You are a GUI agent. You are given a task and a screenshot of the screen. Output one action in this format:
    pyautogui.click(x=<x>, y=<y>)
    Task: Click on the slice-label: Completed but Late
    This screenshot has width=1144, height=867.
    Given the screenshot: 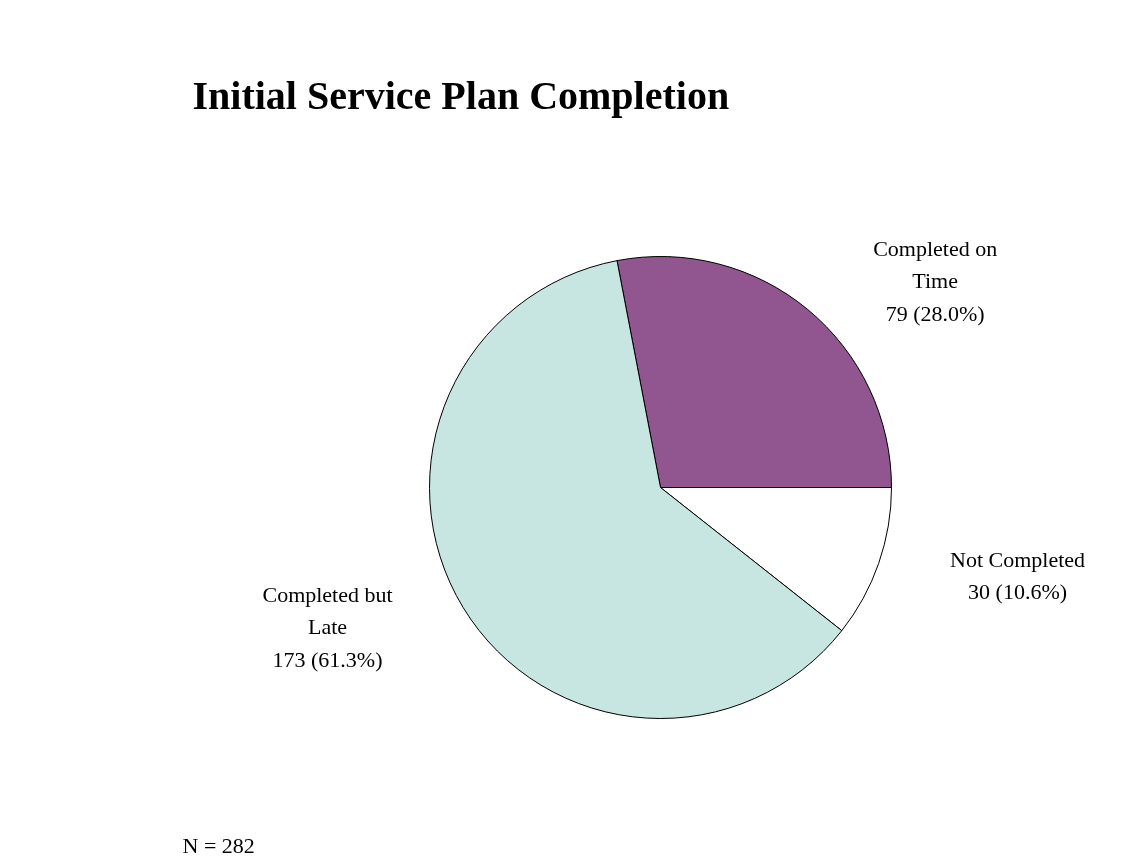 What is the action you would take?
    pyautogui.click(x=327, y=610)
    